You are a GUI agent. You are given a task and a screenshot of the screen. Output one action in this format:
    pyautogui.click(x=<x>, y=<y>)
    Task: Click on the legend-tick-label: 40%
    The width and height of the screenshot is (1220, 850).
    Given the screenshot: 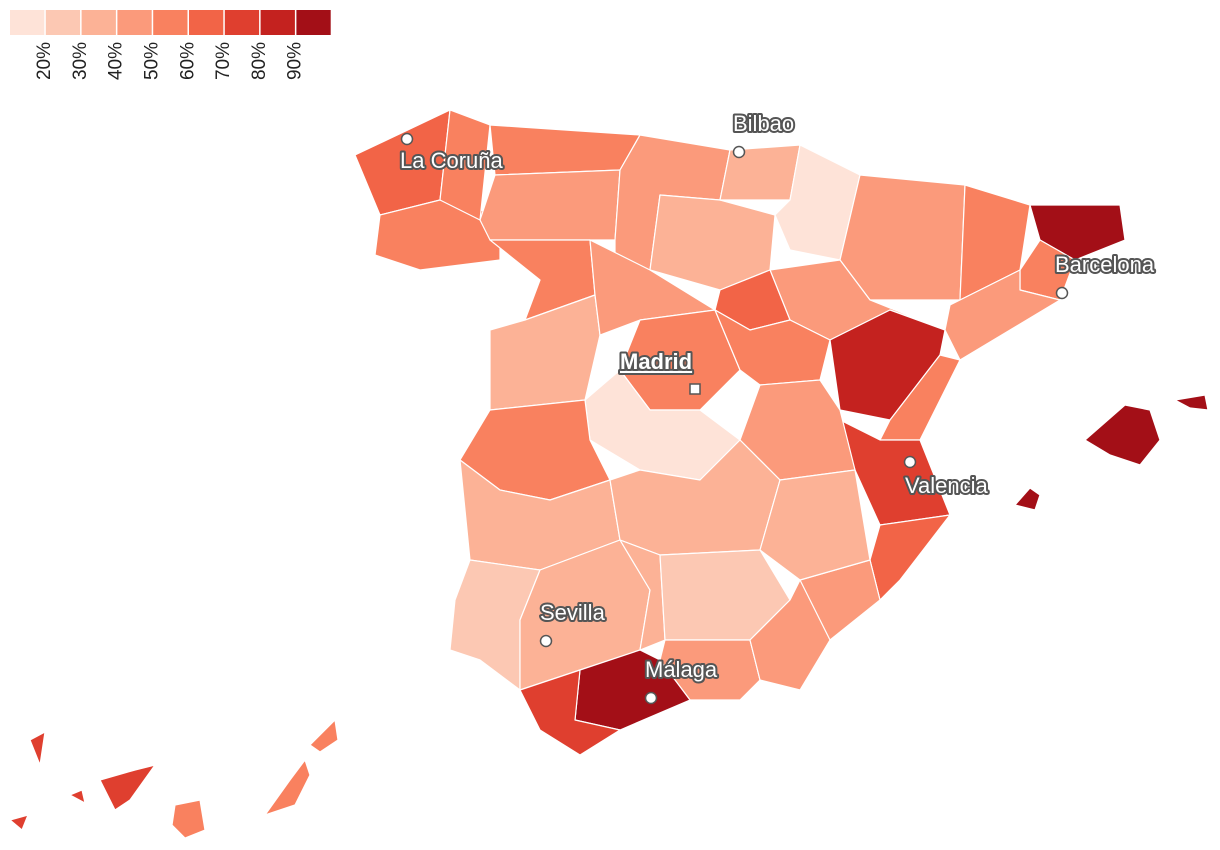 What is the action you would take?
    pyautogui.click(x=116, y=61)
    